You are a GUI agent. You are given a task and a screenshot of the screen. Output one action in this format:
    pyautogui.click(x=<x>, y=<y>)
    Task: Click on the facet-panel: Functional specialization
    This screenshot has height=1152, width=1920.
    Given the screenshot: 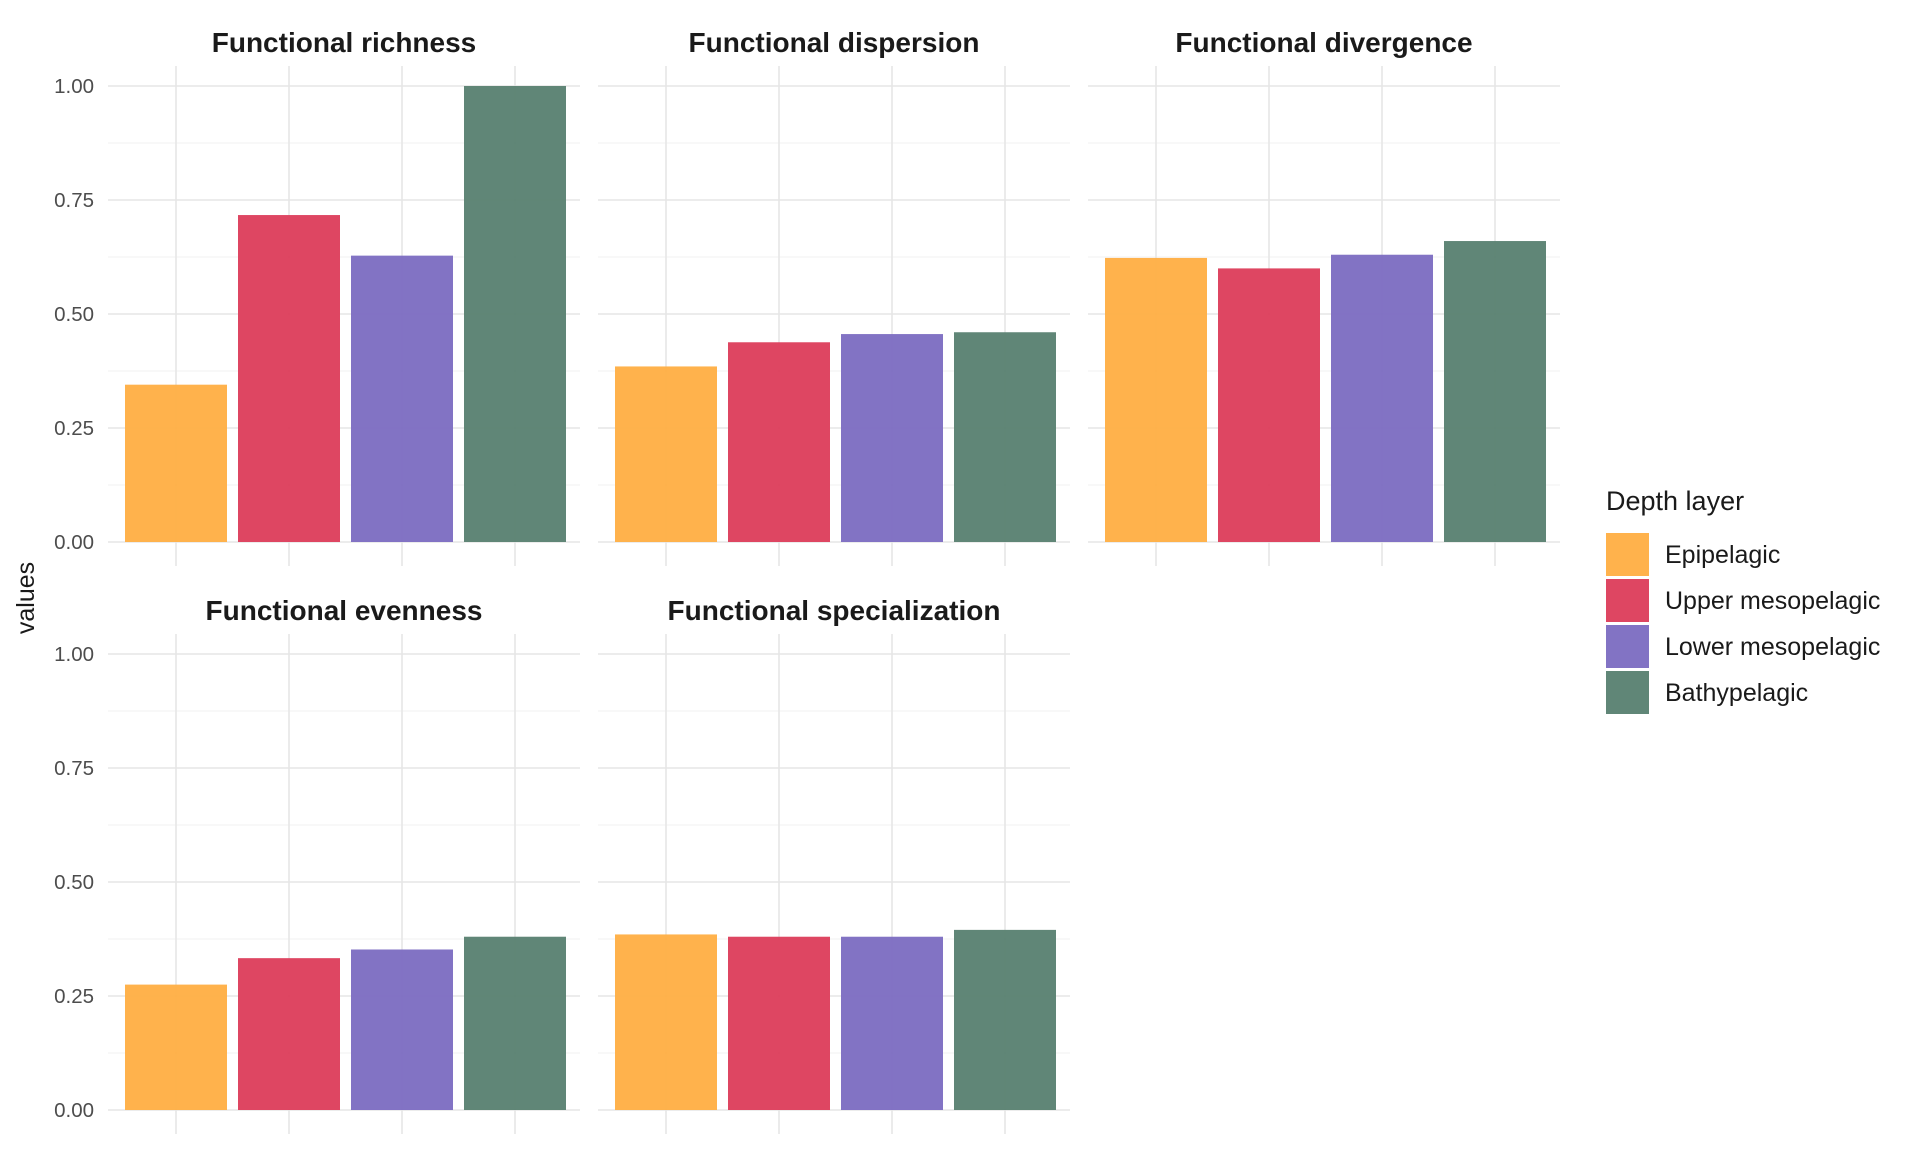 What is the action you would take?
    pyautogui.click(x=834, y=864)
    